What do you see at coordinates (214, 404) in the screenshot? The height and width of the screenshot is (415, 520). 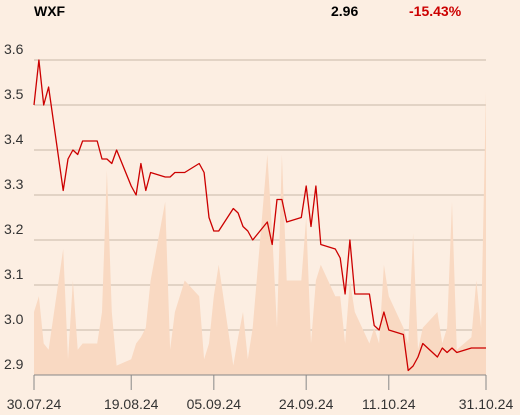 I see `x-tick-label: 05.09.24` at bounding box center [214, 404].